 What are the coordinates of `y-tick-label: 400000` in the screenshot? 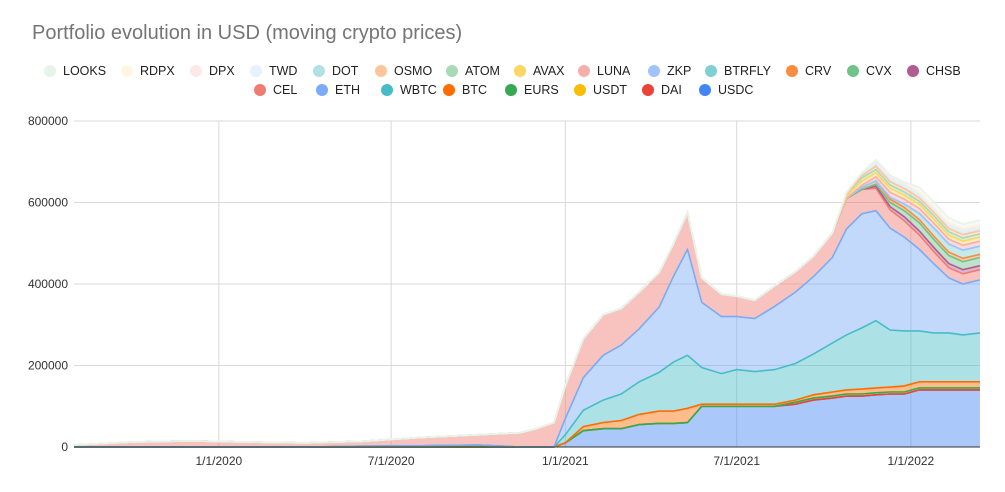 It's located at (48, 284).